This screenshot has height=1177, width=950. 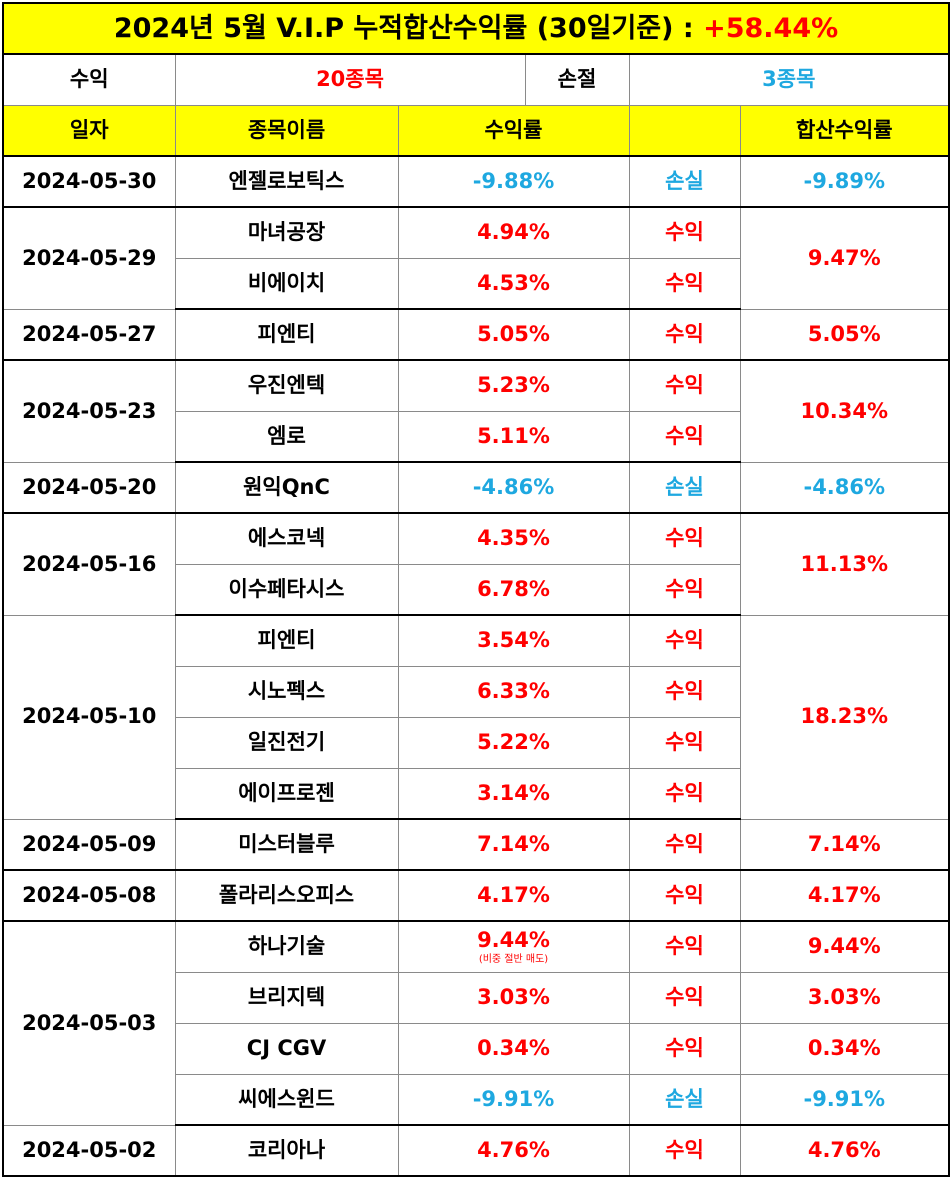 I want to click on table-row: CJ CGV 0.34% 수익 0.34%, so click(x=476, y=1048).